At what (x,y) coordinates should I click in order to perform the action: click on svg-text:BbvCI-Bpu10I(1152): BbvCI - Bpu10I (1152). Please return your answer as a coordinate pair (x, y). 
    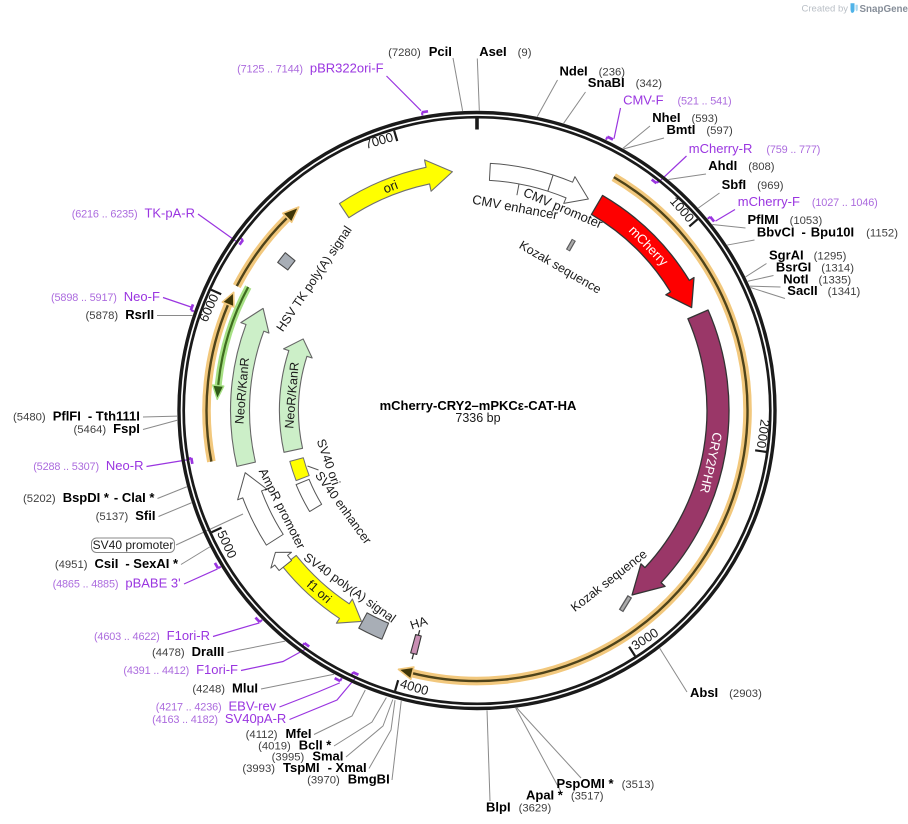
    Looking at the image, I should click on (827, 232).